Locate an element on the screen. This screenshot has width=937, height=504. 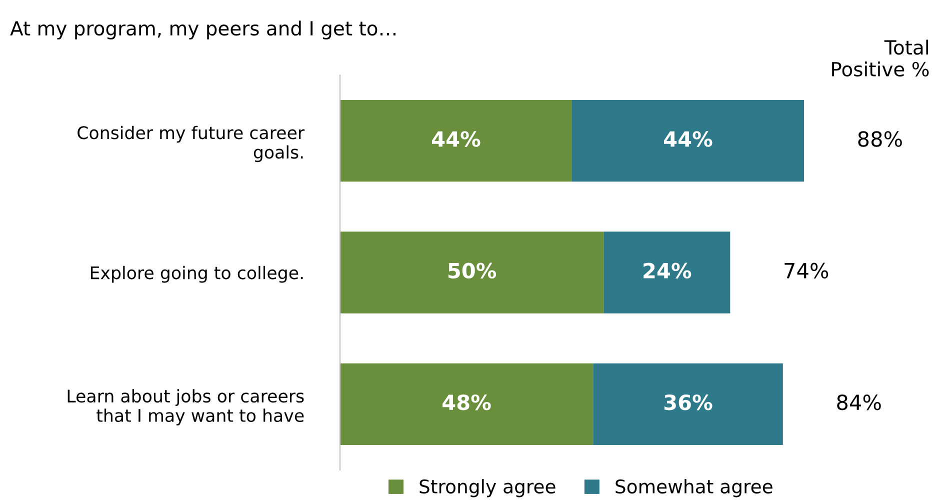
y-tick-label: Consider my future career goals. is located at coordinates (191, 144).